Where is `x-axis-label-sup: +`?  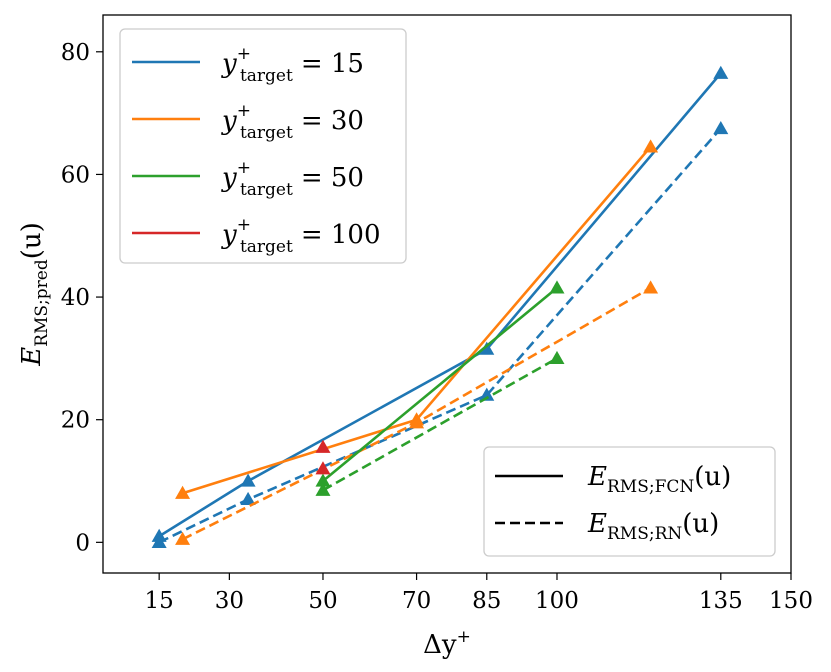
x-axis-label-sup: + is located at coordinates (464, 637).